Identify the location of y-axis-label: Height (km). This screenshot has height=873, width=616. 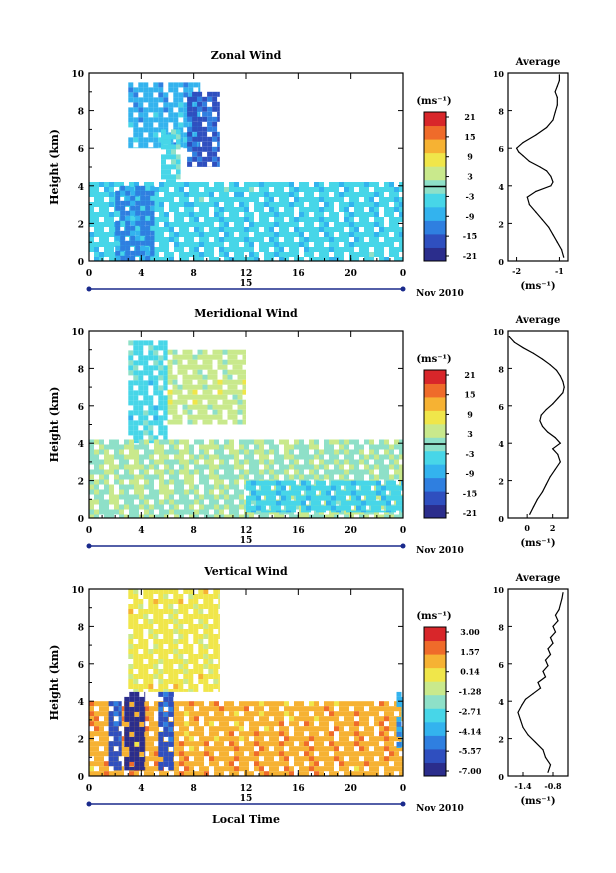
(54, 167).